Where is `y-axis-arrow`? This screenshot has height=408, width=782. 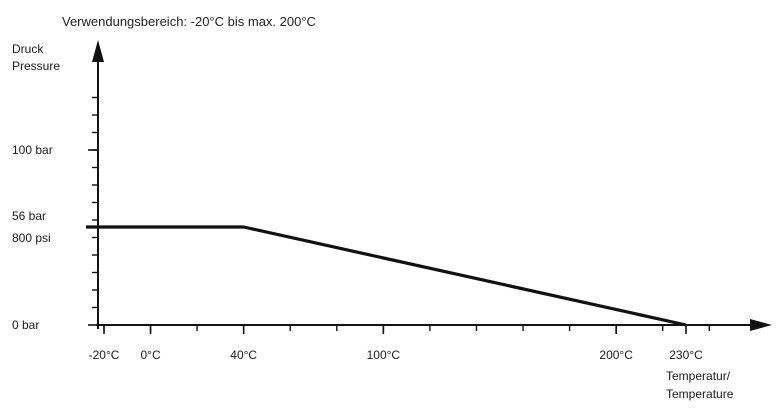
y-axis-arrow is located at coordinates (98, 51).